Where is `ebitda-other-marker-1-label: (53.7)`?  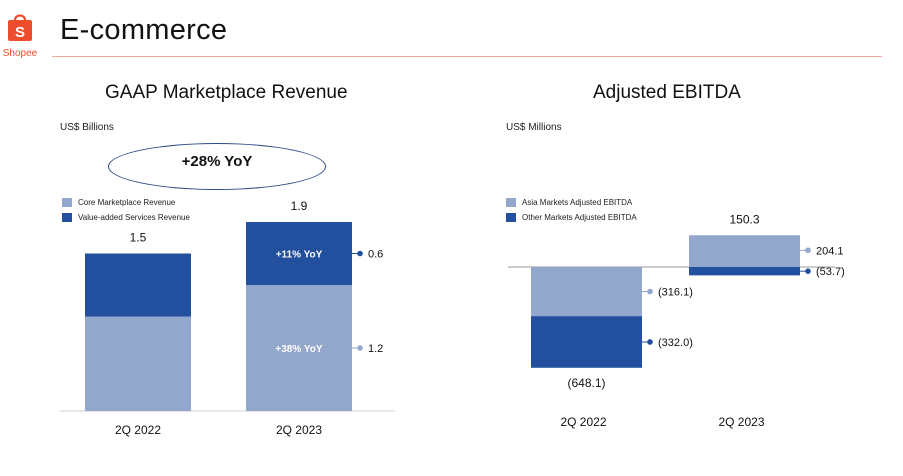 ebitda-other-marker-1-label: (53.7) is located at coordinates (830, 272).